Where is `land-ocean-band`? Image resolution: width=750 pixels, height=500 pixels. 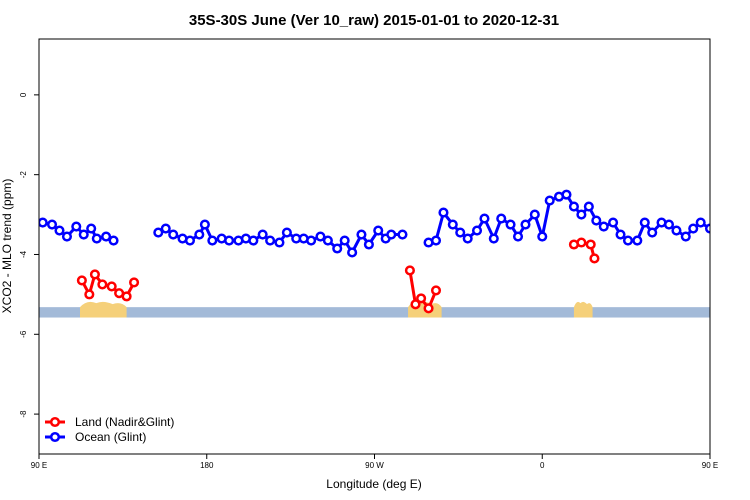
land-ocean-band is located at coordinates (374, 309).